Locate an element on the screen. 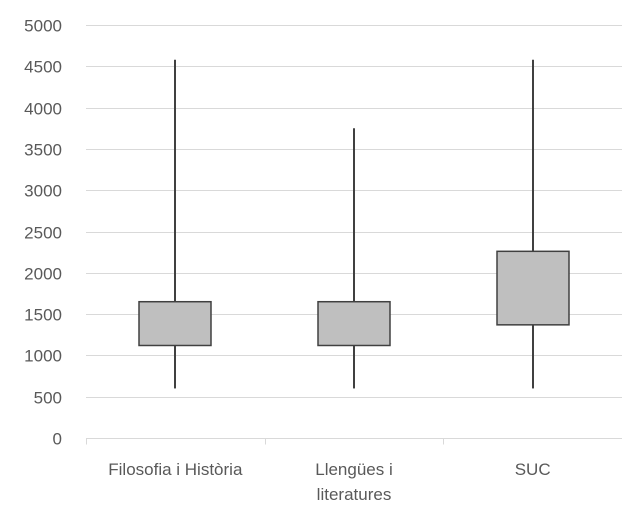  y-tick-label: 2500 is located at coordinates (43, 233).